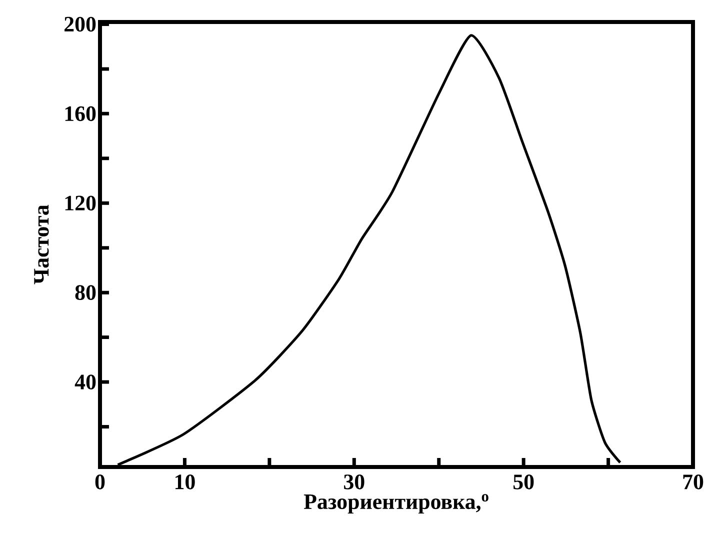 This screenshot has width=708, height=558. Describe the element at coordinates (354, 482) in the screenshot. I see `x-tick-label: 30` at that location.